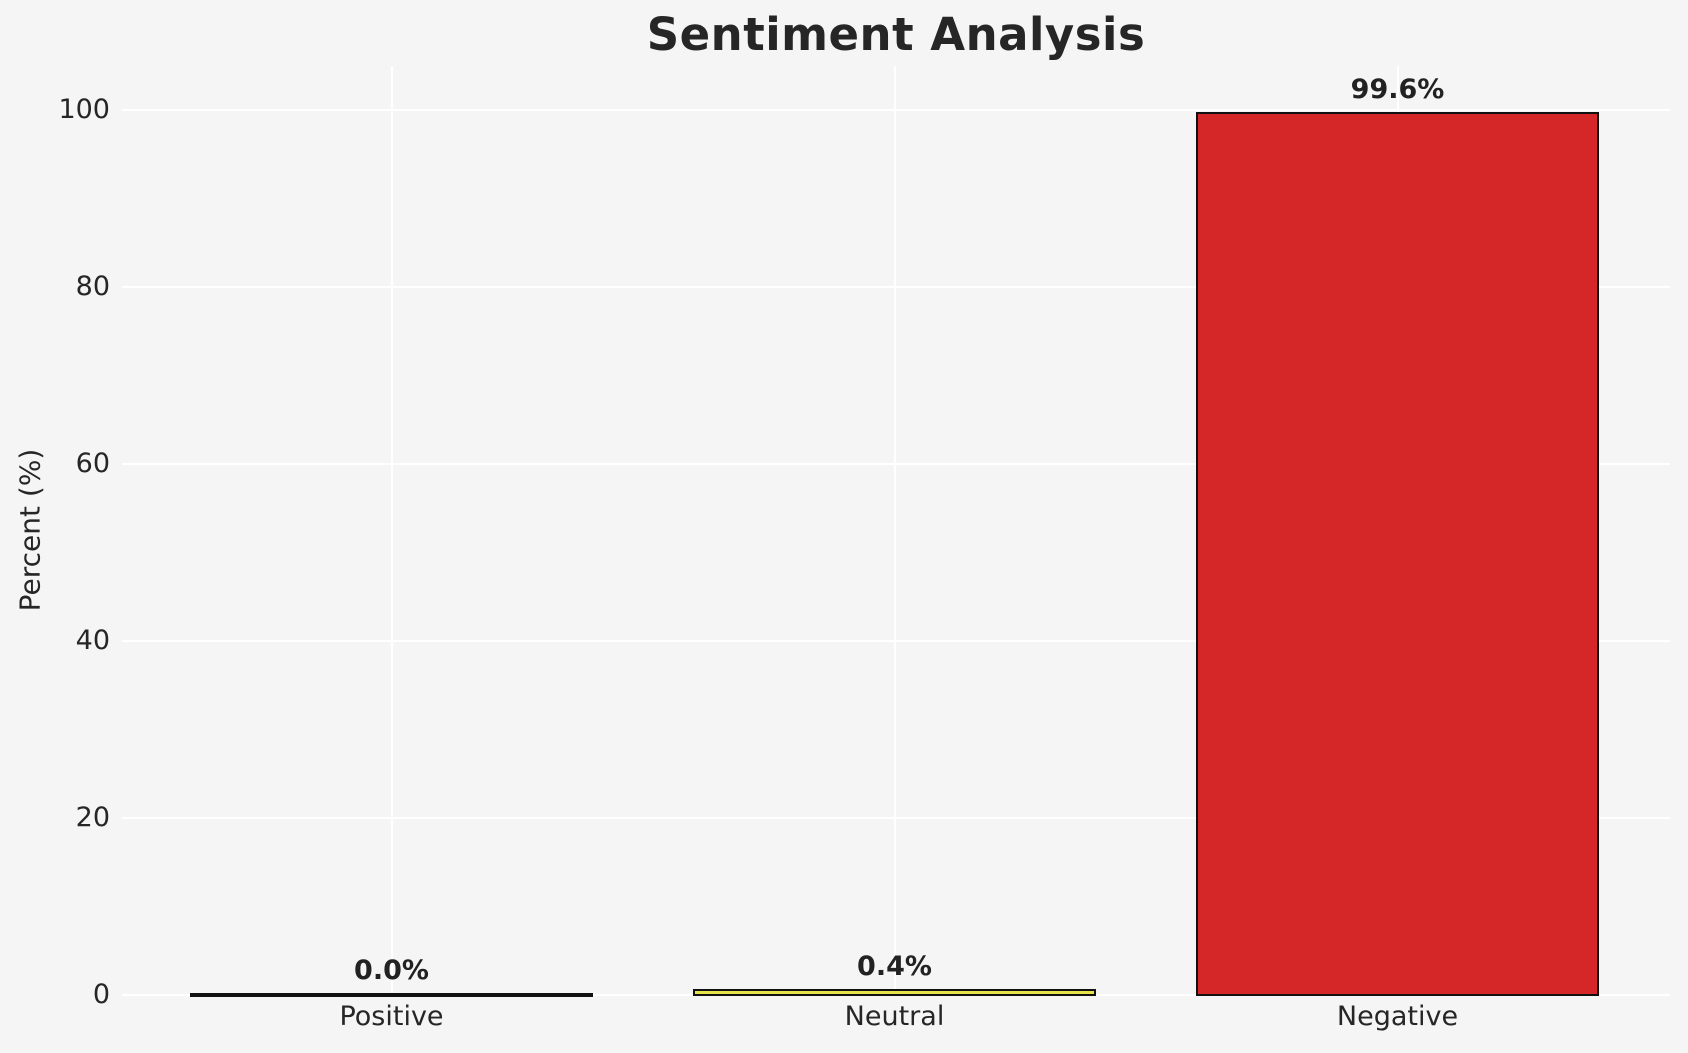 The image size is (1688, 1053). What do you see at coordinates (1397, 89) in the screenshot?
I see `bar-value-label: 99.6%` at bounding box center [1397, 89].